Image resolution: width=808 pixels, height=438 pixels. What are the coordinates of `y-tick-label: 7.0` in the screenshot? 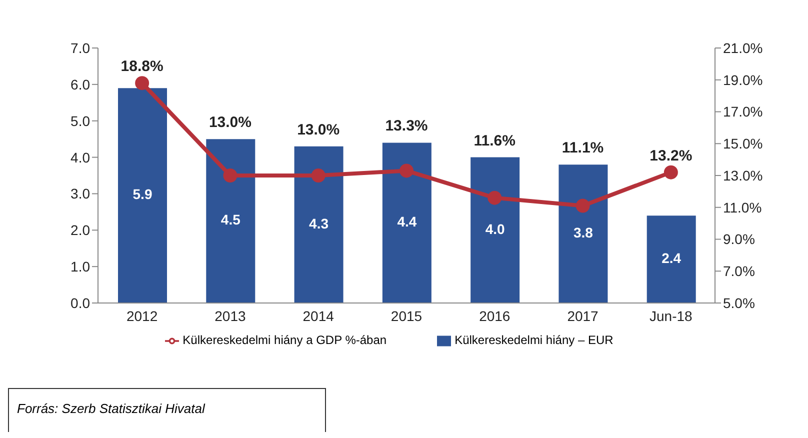 It's located at (80, 48).